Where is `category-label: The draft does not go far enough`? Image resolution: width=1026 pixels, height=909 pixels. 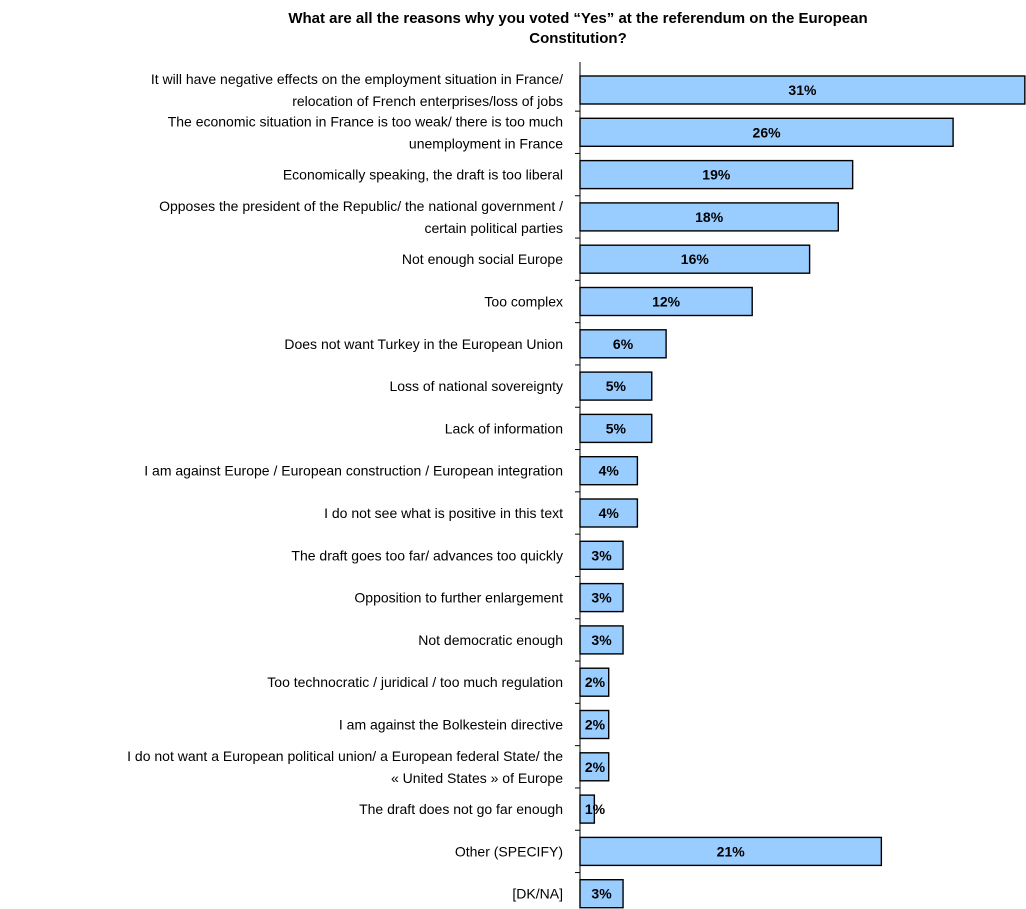
category-label: The draft does not go far enough is located at coordinates (461, 809).